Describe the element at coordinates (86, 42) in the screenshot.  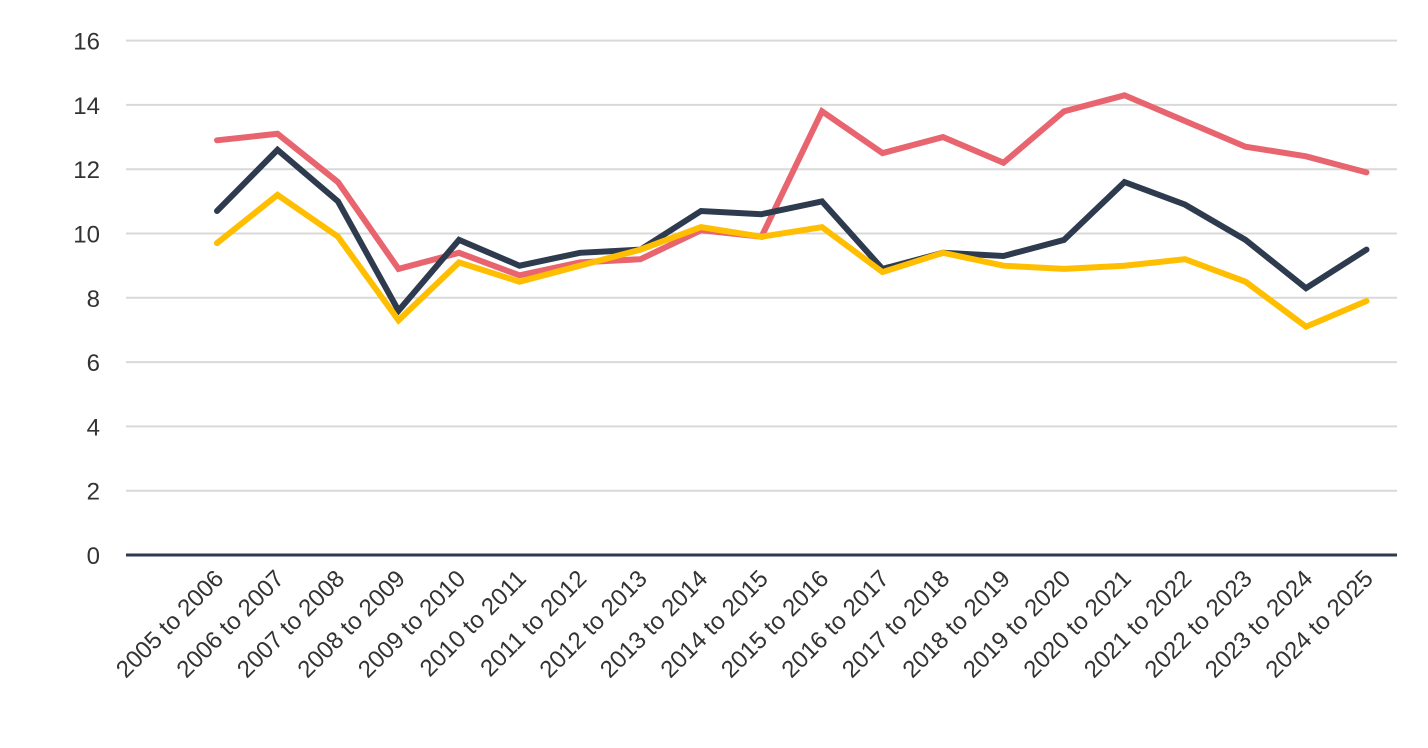
I see `y-tick-label: 16` at that location.